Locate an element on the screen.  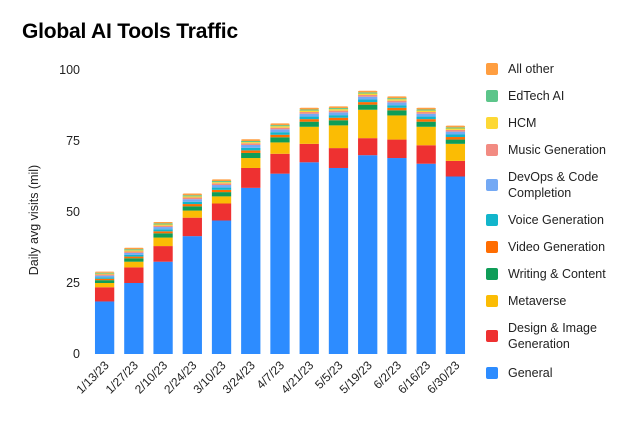
x-tick-label: 5/19/23 is located at coordinates (356, 377).